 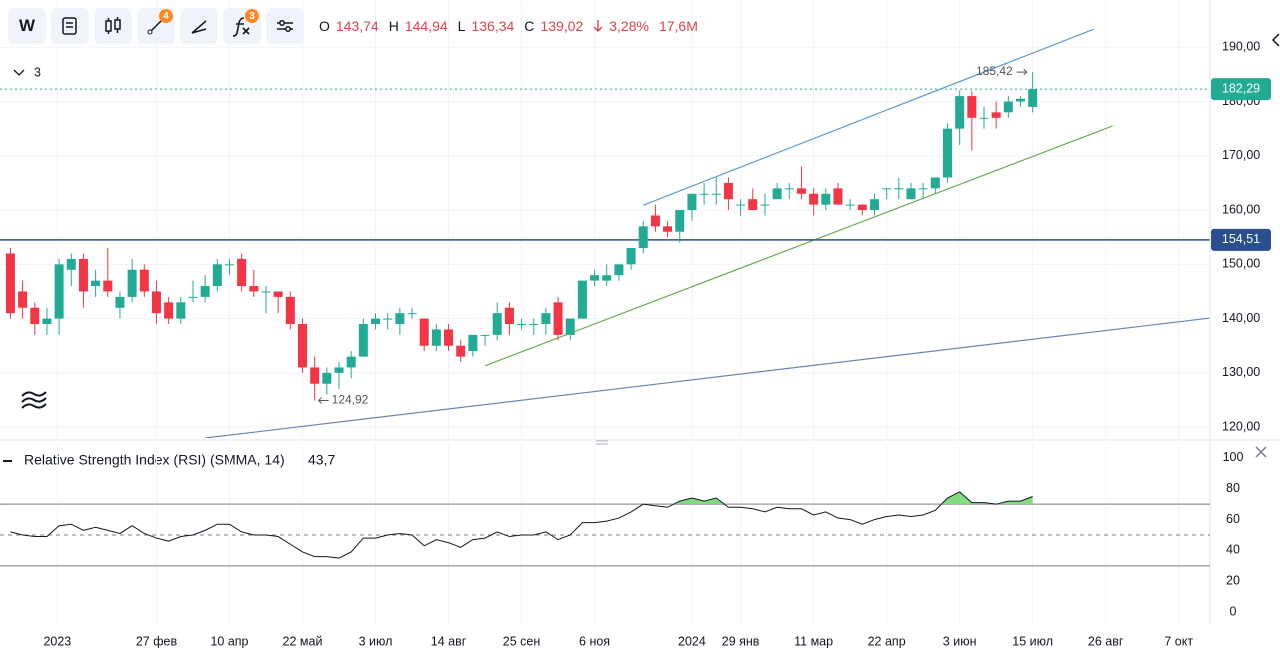 What do you see at coordinates (598, 26) in the screenshot?
I see `down-arrow` at bounding box center [598, 26].